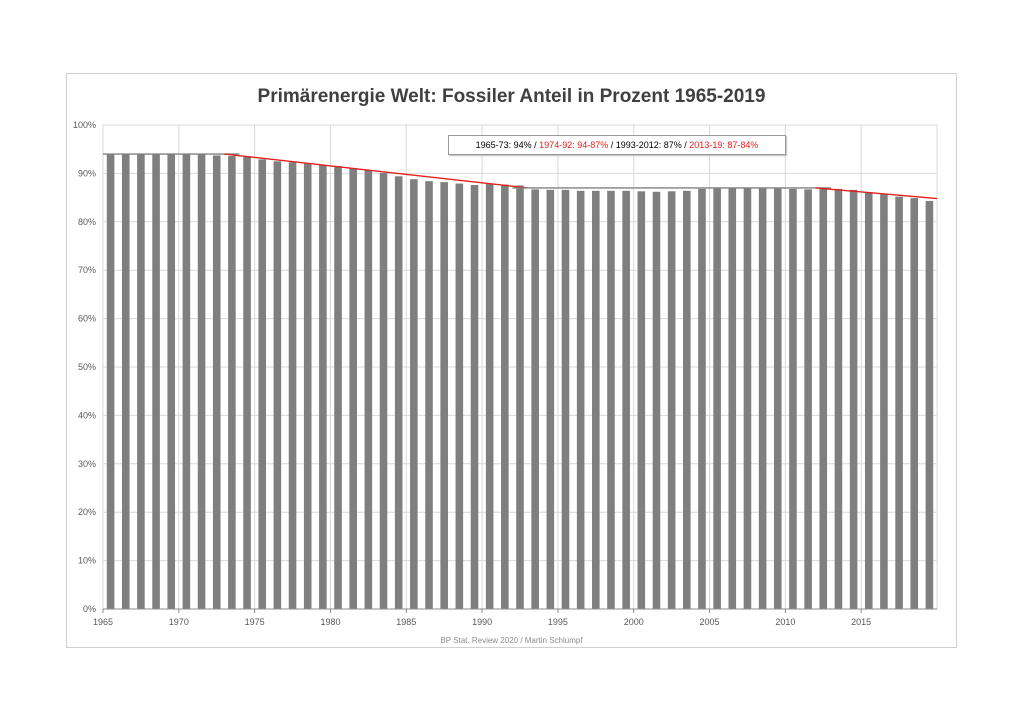  Describe the element at coordinates (884, 401) in the screenshot. I see `bar-2016` at that location.